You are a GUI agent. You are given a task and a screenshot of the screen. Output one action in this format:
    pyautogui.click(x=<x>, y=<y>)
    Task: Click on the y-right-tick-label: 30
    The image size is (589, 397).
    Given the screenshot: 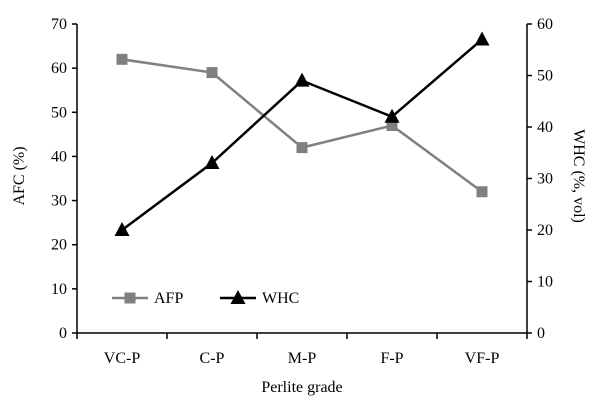 What is the action you would take?
    pyautogui.click(x=545, y=179)
    